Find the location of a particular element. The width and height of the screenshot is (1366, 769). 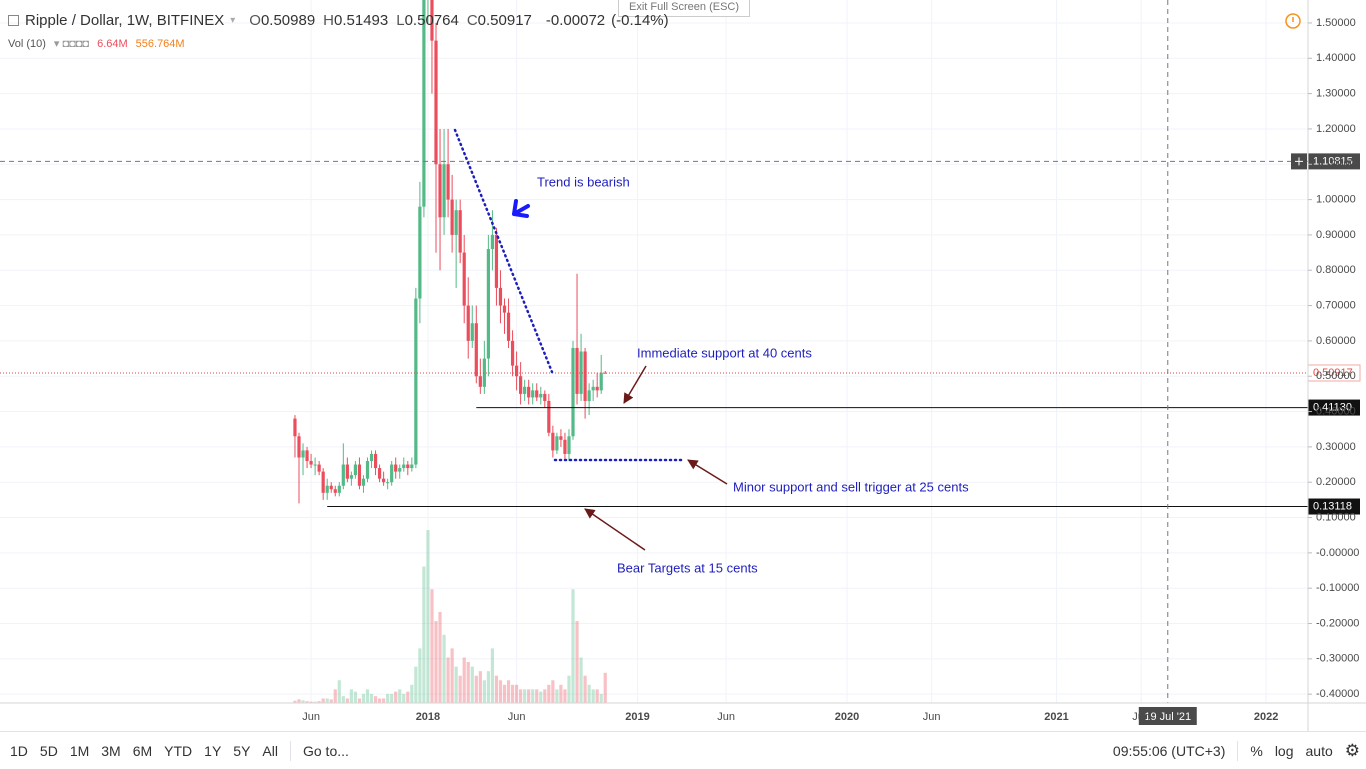

y-tick-label: 1.10000 is located at coordinates (1336, 164).